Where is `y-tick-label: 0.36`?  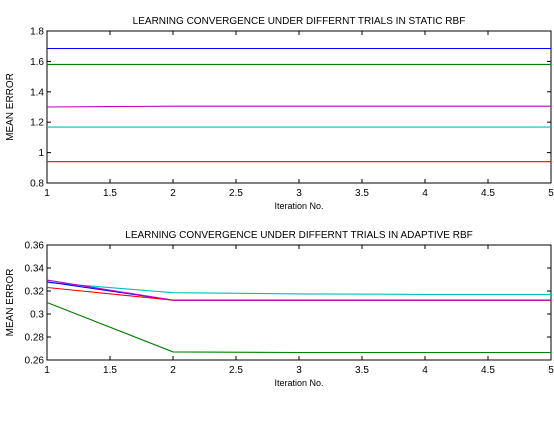
y-tick-label: 0.36 is located at coordinates (35, 246).